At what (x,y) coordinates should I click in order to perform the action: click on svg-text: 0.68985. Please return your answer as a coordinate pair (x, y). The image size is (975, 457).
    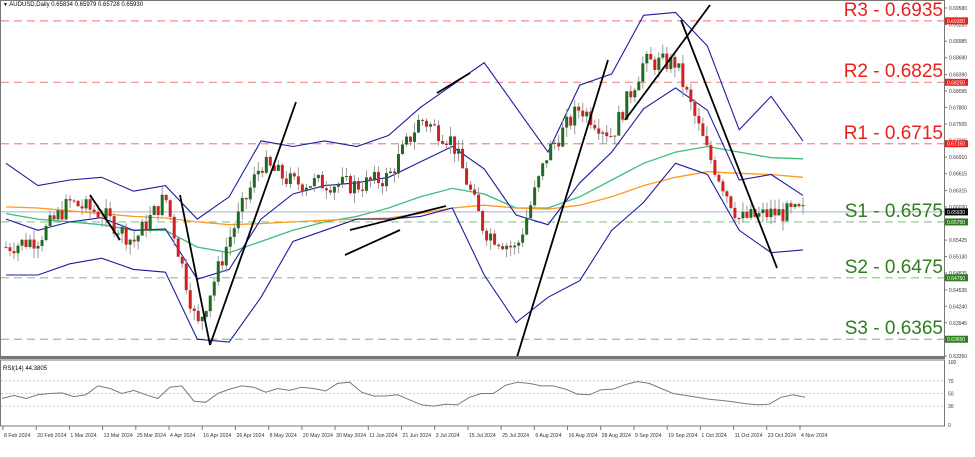
    Looking at the image, I should click on (958, 42).